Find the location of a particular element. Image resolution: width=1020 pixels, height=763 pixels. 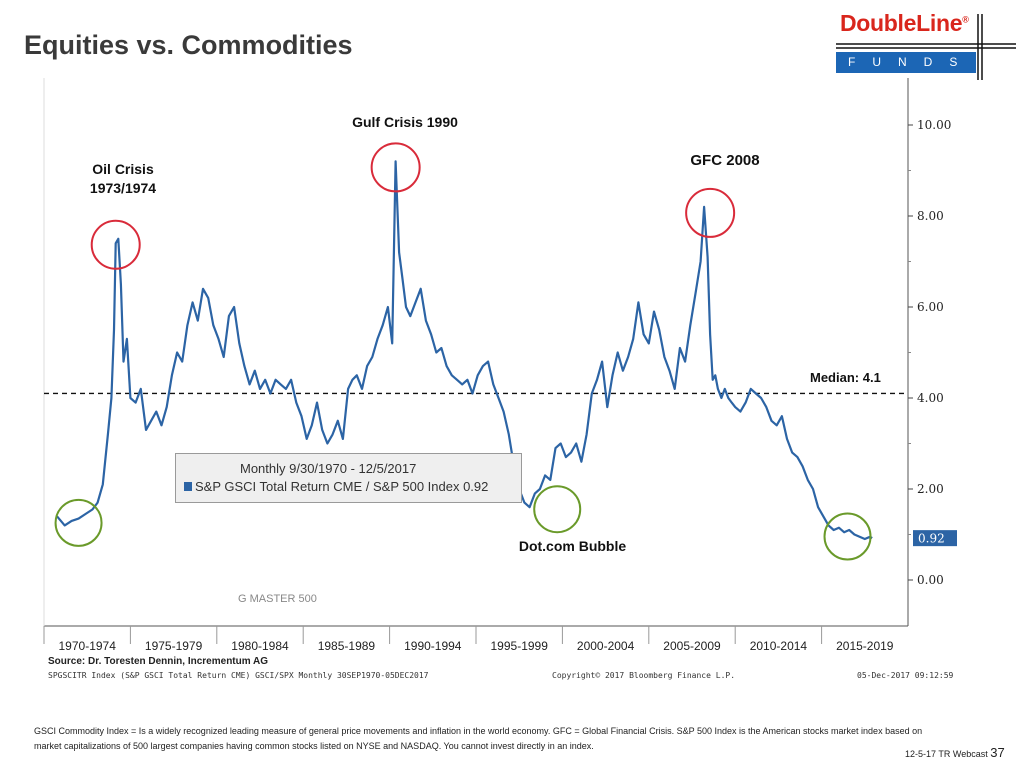

y-tick-label: 10.00 is located at coordinates (934, 125).